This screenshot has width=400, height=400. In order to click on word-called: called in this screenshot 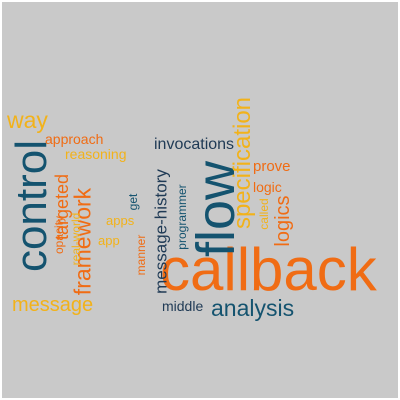, I will do `click(264, 214)`.